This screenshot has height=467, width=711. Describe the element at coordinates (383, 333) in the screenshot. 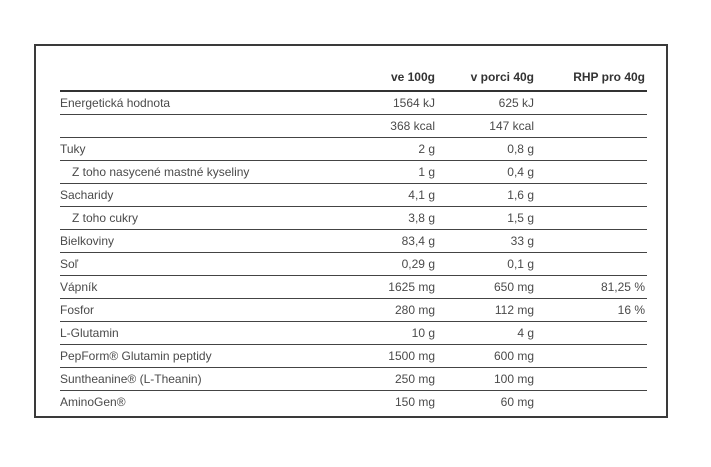

I see `row-value-per-100g: 10 g` at that location.